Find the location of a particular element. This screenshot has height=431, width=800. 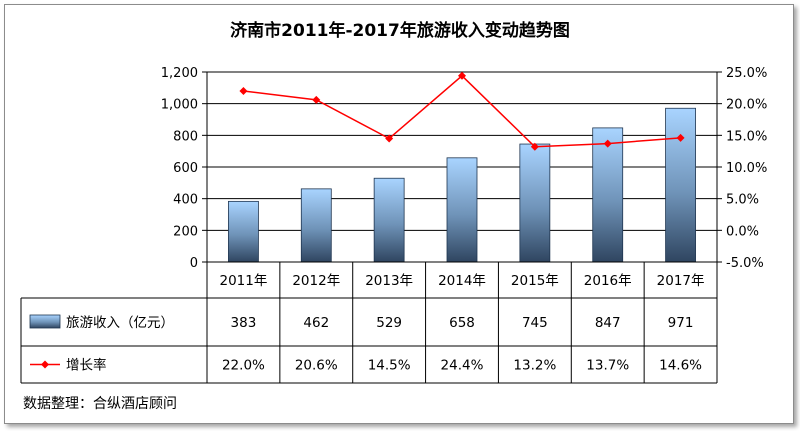

category-label: 2014年 is located at coordinates (462, 281).